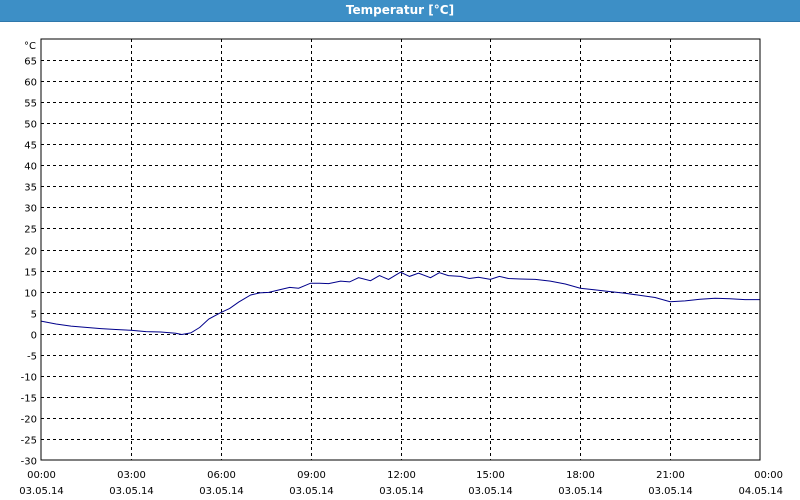 The image size is (800, 500). What do you see at coordinates (30, 83) in the screenshot?
I see `y-tick-label: 60` at bounding box center [30, 83].